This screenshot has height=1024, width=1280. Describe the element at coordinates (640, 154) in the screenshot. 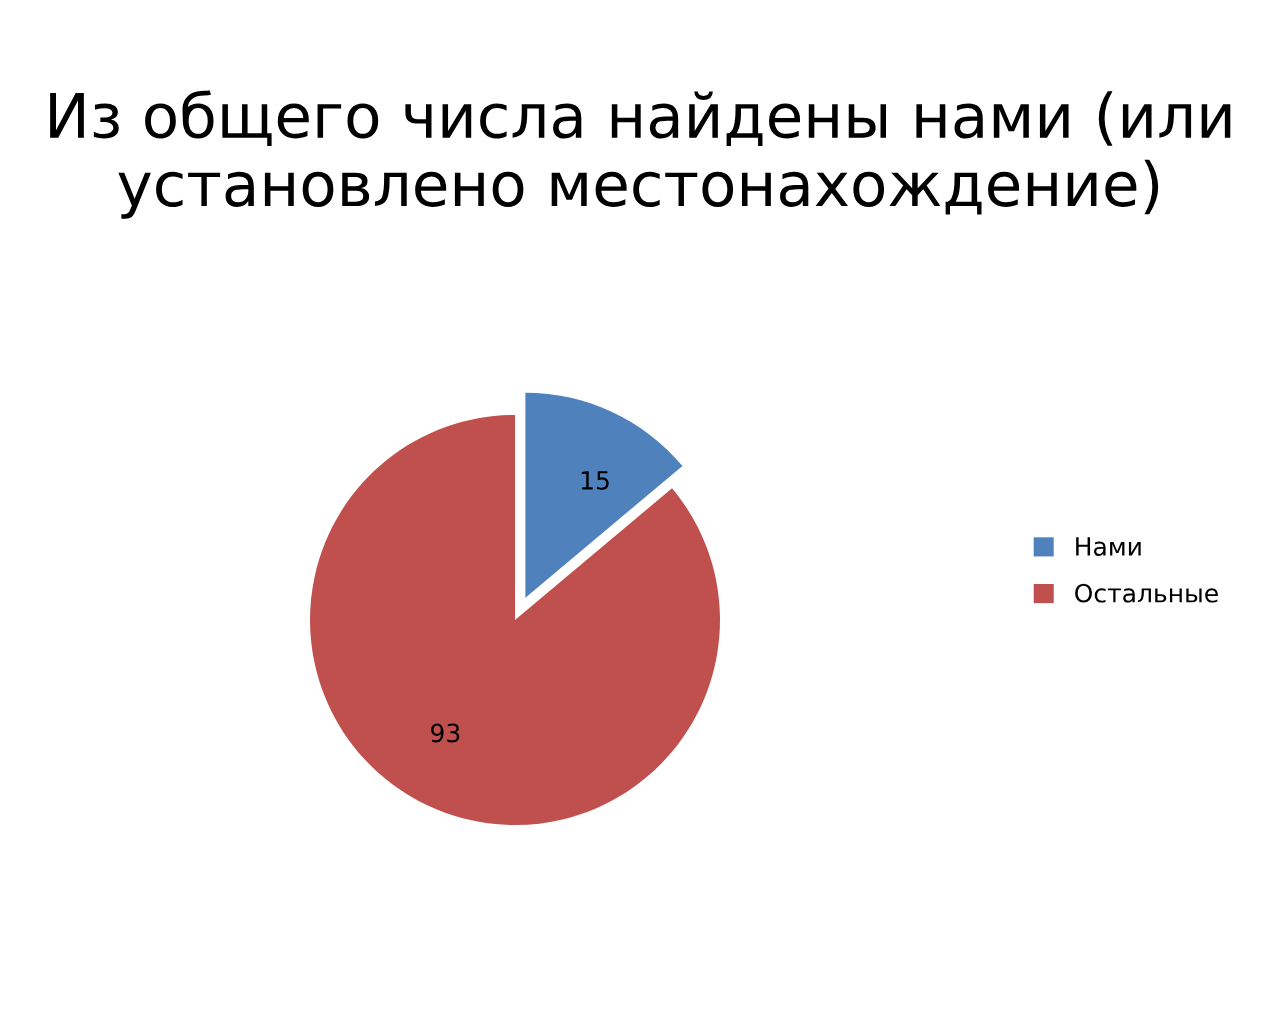

I see `chart-title: Из общего числа найдены нами (или установлено местонахождение)` at that location.